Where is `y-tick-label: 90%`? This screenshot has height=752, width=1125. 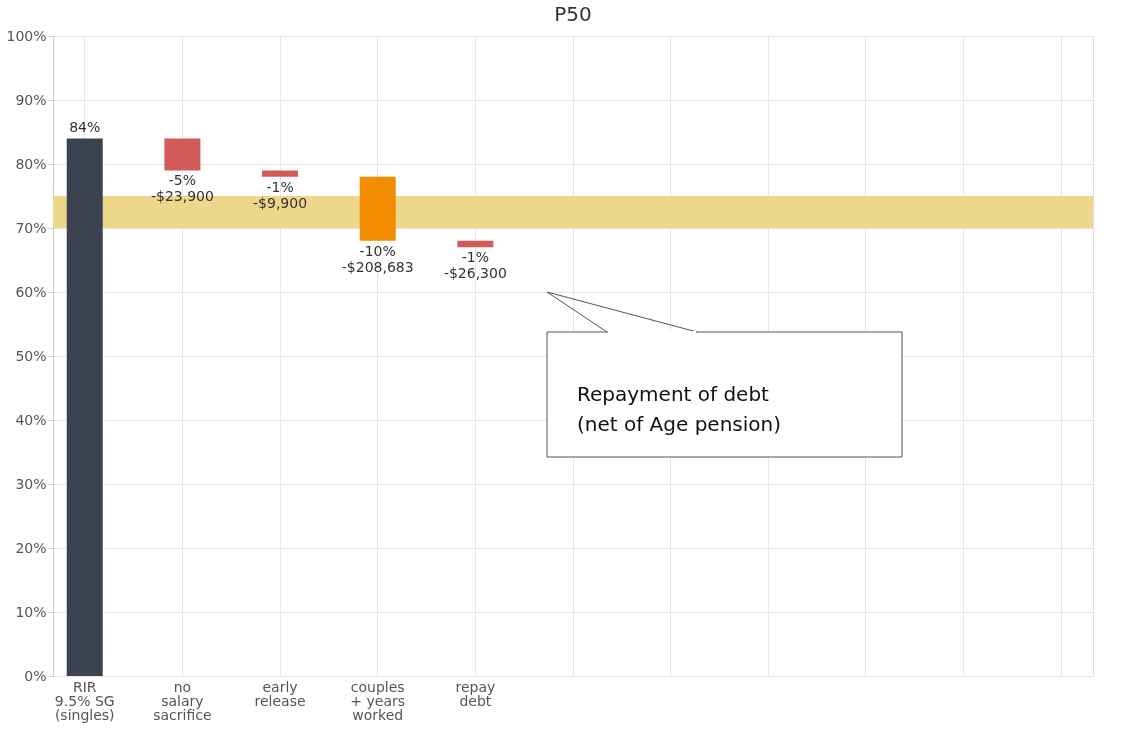
y-tick-label: 90% is located at coordinates (31, 99).